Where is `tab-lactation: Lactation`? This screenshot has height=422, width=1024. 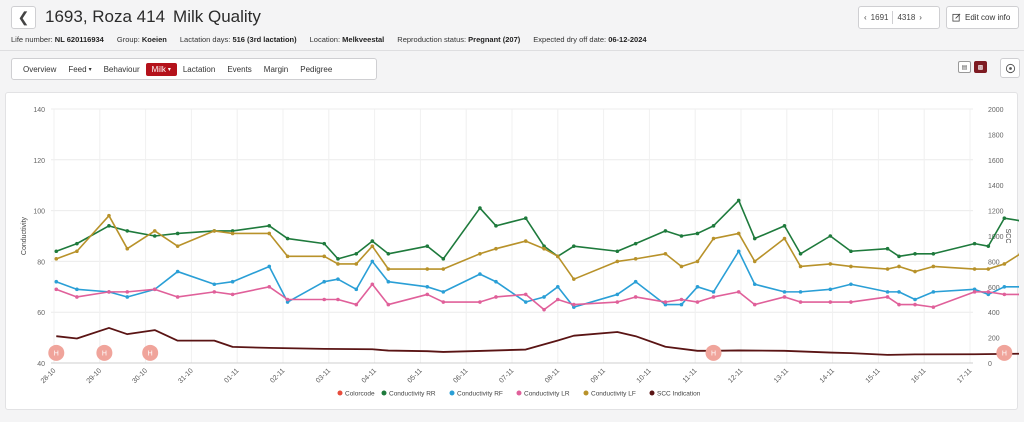
tab-lactation: Lactation is located at coordinates (199, 69).